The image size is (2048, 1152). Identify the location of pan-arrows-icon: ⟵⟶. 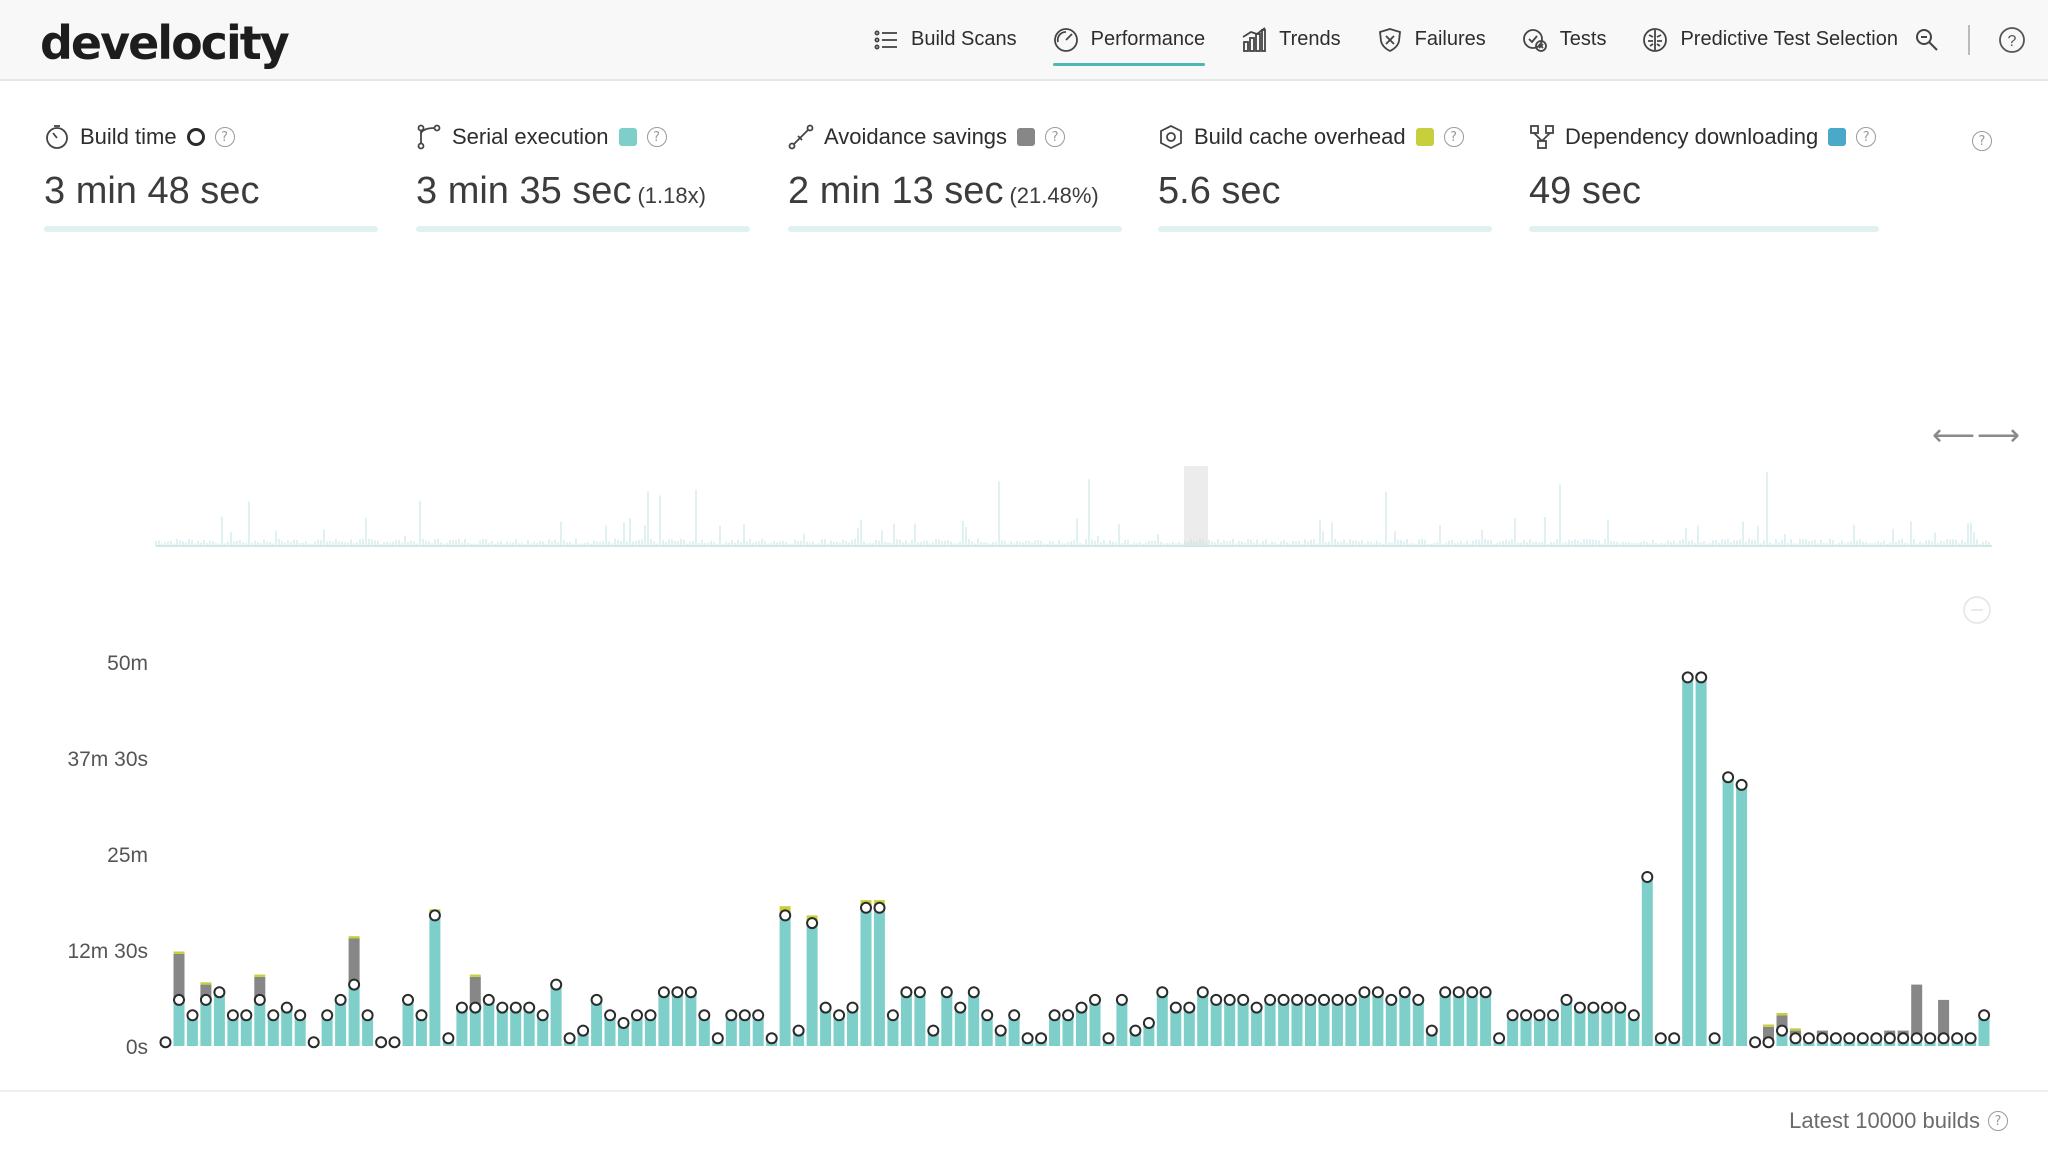
(1977, 435).